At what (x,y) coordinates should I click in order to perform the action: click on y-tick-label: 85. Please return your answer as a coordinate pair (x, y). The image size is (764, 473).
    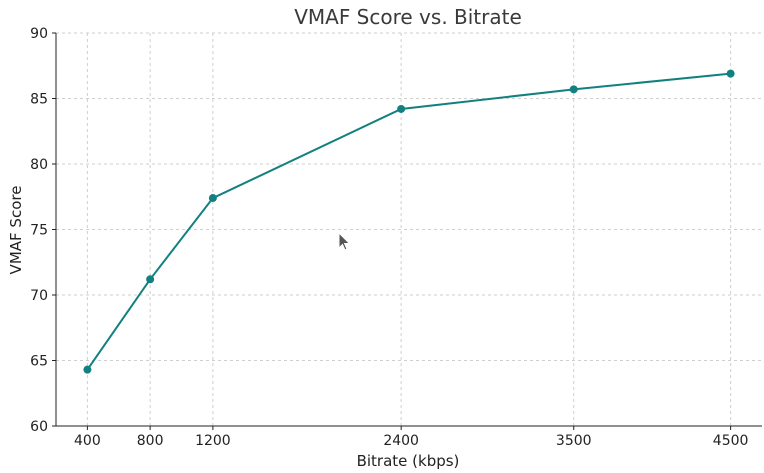
    Looking at the image, I should click on (39, 100).